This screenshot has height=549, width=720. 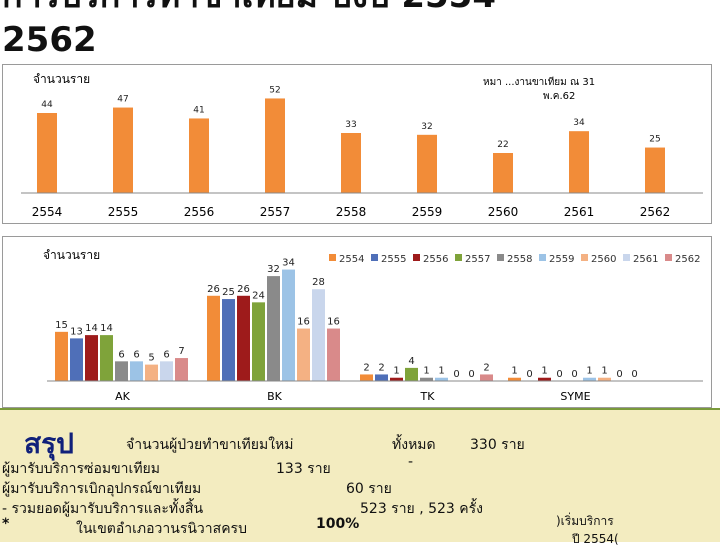 I want to click on bar-label-TK-2561: 0, so click(x=471, y=374).